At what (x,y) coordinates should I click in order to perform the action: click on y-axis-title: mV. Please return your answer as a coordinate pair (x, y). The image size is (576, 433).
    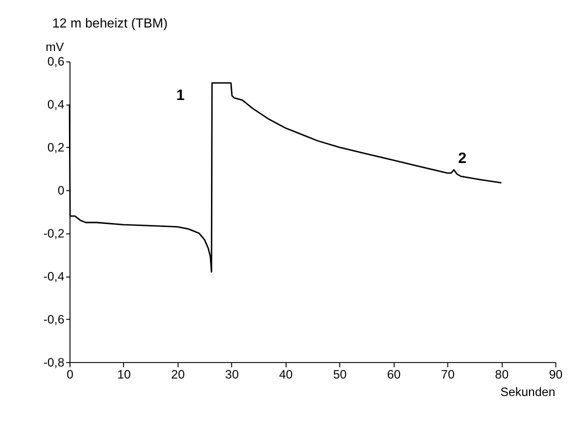
    Looking at the image, I should click on (55, 47).